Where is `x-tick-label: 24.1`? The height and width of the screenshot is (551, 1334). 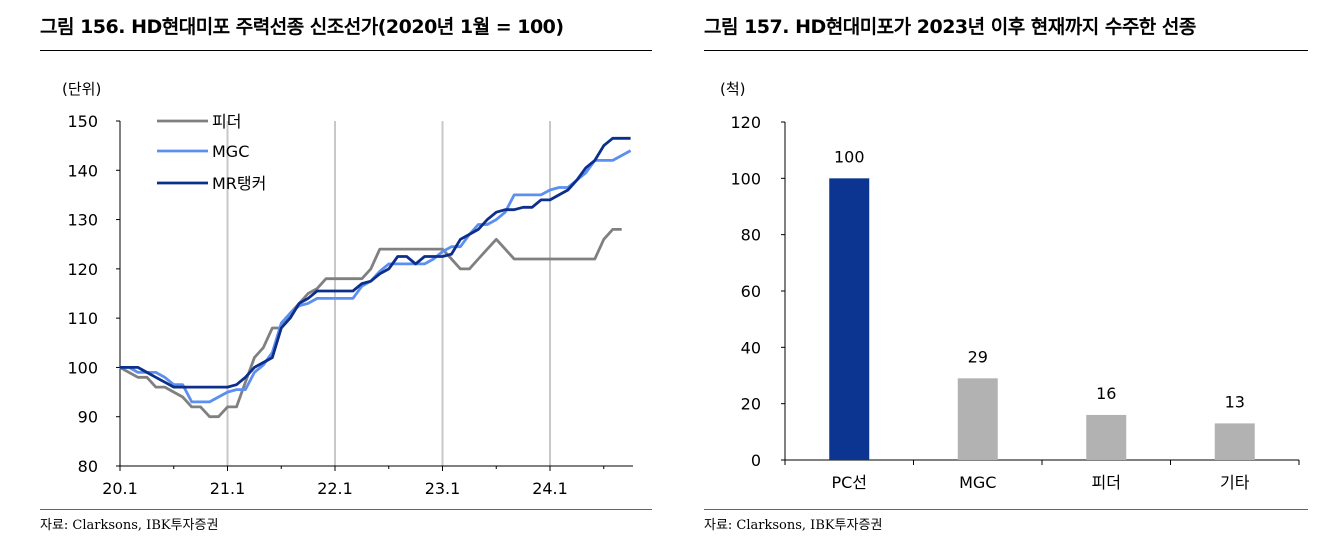
x-tick-label: 24.1 is located at coordinates (550, 488).